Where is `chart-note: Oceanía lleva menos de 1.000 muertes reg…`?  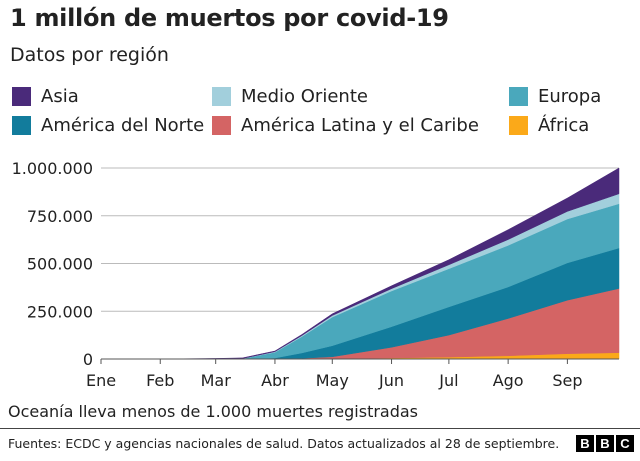
chart-note: Oceanía lleva menos de 1.000 muertes reg… is located at coordinates (213, 411).